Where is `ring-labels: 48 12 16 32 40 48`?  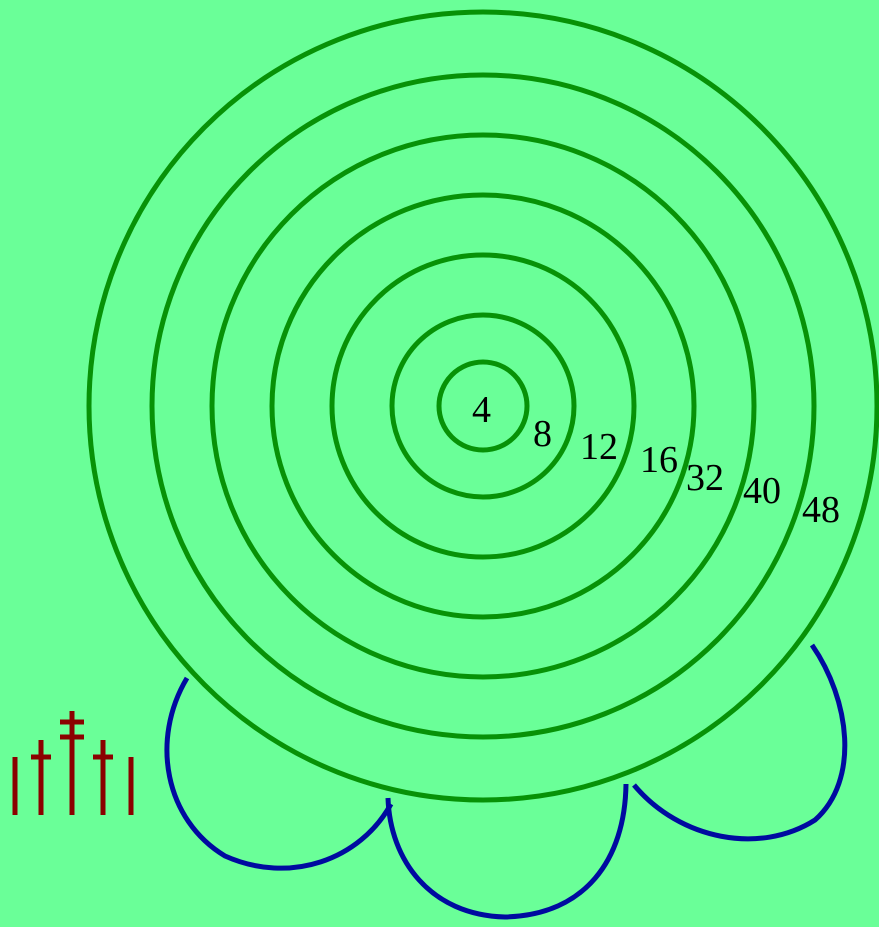
ring-labels: 48 12 16 32 40 48 is located at coordinates (656, 460).